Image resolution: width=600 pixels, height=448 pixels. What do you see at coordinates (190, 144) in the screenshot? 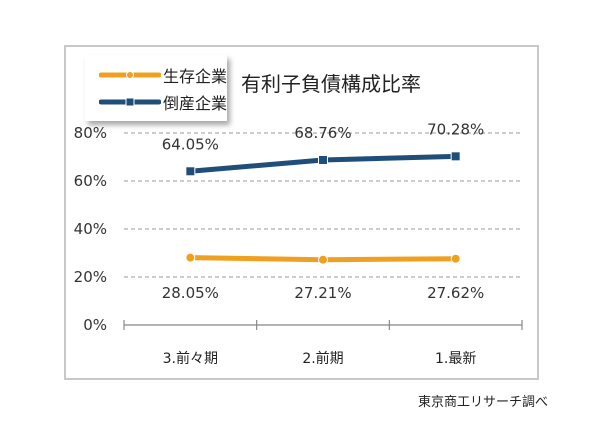
I see `data-label: 64.05%` at bounding box center [190, 144].